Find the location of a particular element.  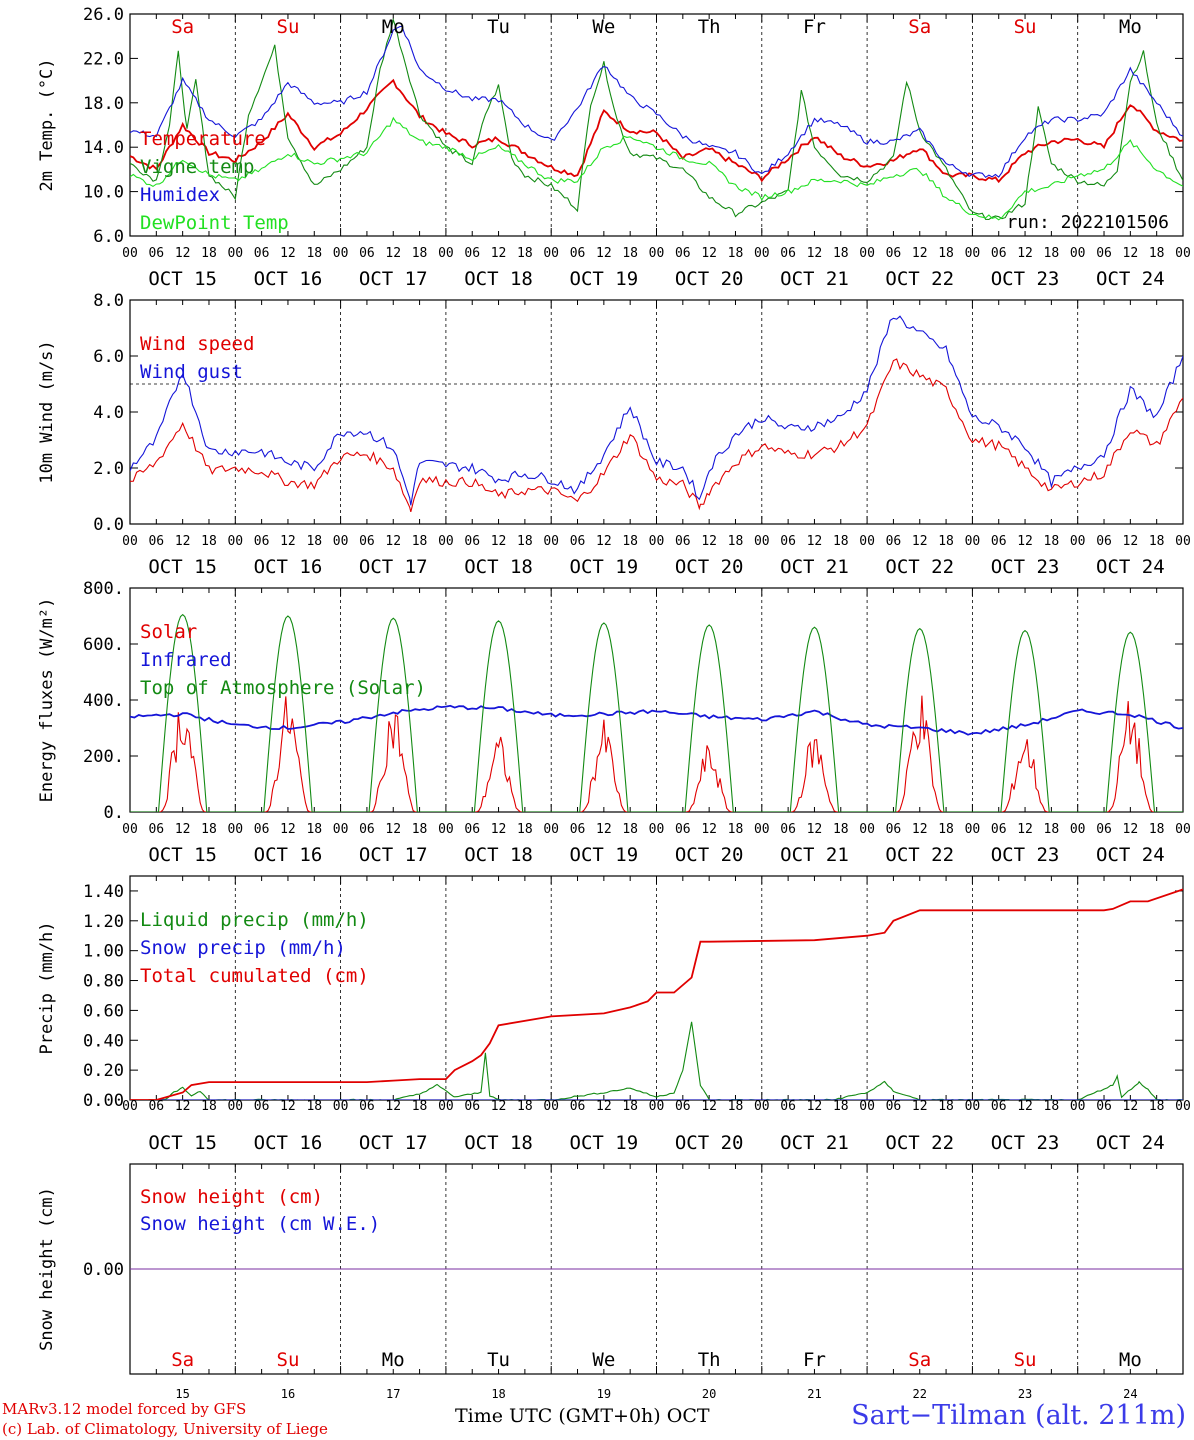

weekday-label: Tu is located at coordinates (498, 27).